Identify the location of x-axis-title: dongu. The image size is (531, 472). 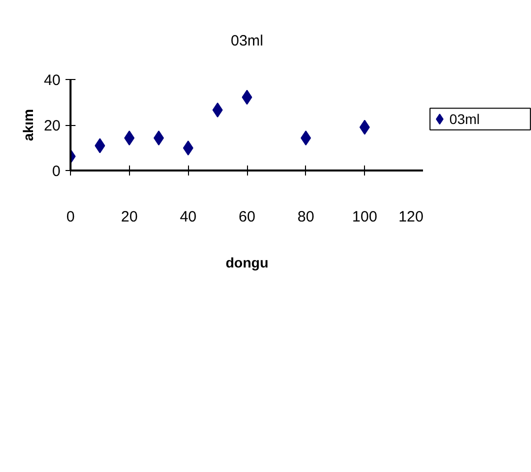
(247, 262).